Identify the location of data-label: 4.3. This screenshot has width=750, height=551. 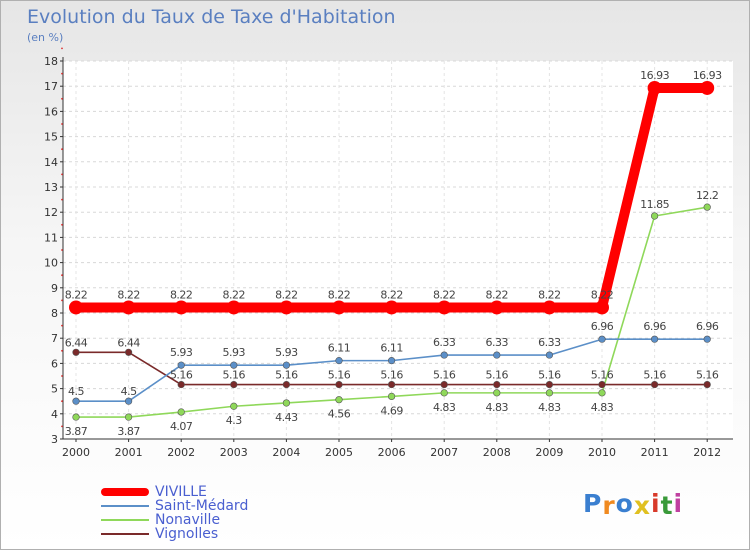
(234, 420).